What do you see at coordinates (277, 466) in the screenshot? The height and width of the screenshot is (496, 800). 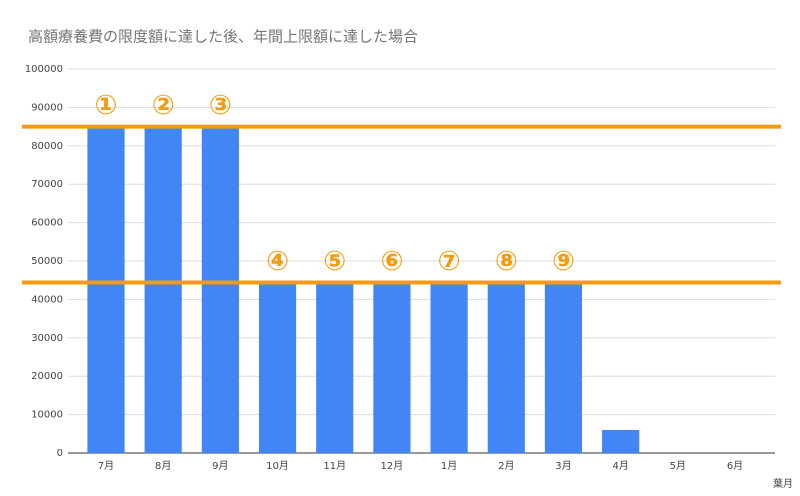 I see `x-tick-label: 10月` at bounding box center [277, 466].